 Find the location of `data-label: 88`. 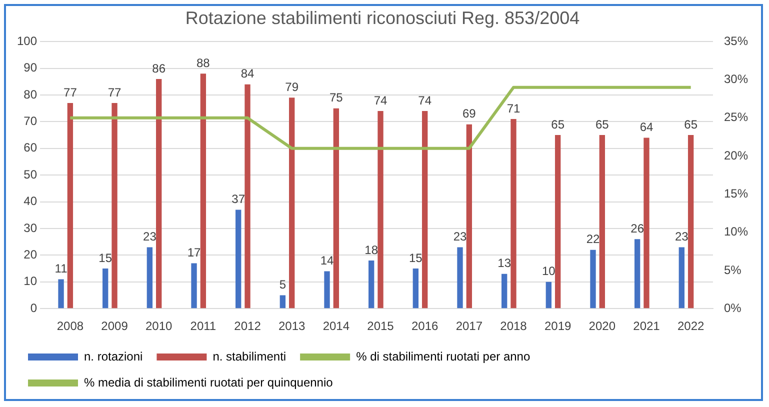

data-label: 88 is located at coordinates (203, 63).